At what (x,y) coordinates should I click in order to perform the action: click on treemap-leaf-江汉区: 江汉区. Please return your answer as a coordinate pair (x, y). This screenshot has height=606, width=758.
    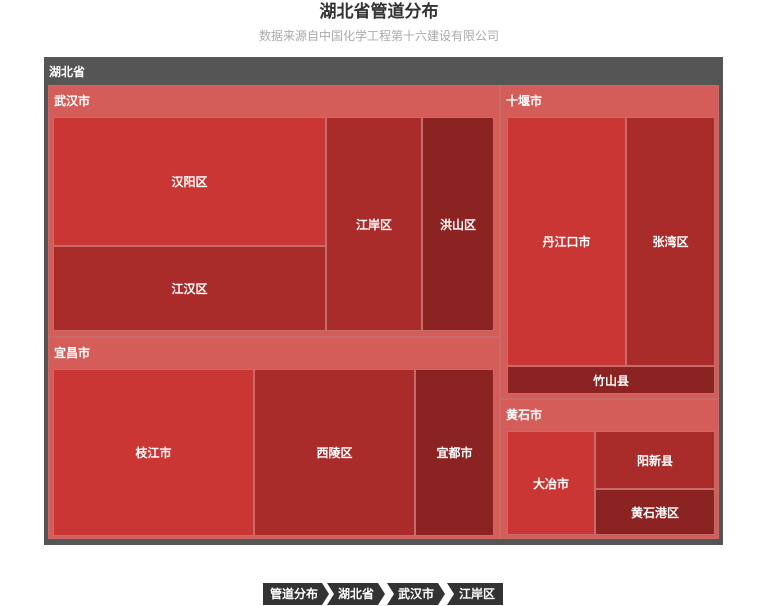
    Looking at the image, I should click on (189, 288).